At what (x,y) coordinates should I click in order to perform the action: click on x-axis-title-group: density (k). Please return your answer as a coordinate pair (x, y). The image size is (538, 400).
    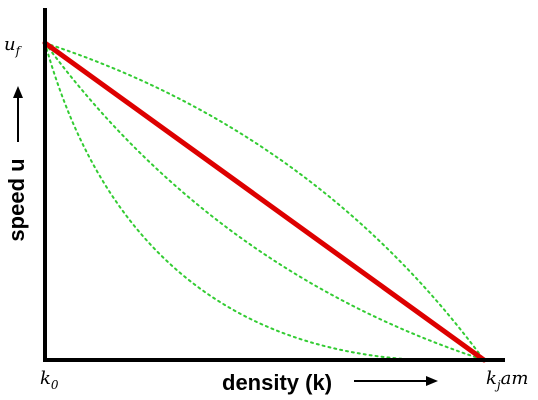
    Looking at the image, I should click on (330, 382).